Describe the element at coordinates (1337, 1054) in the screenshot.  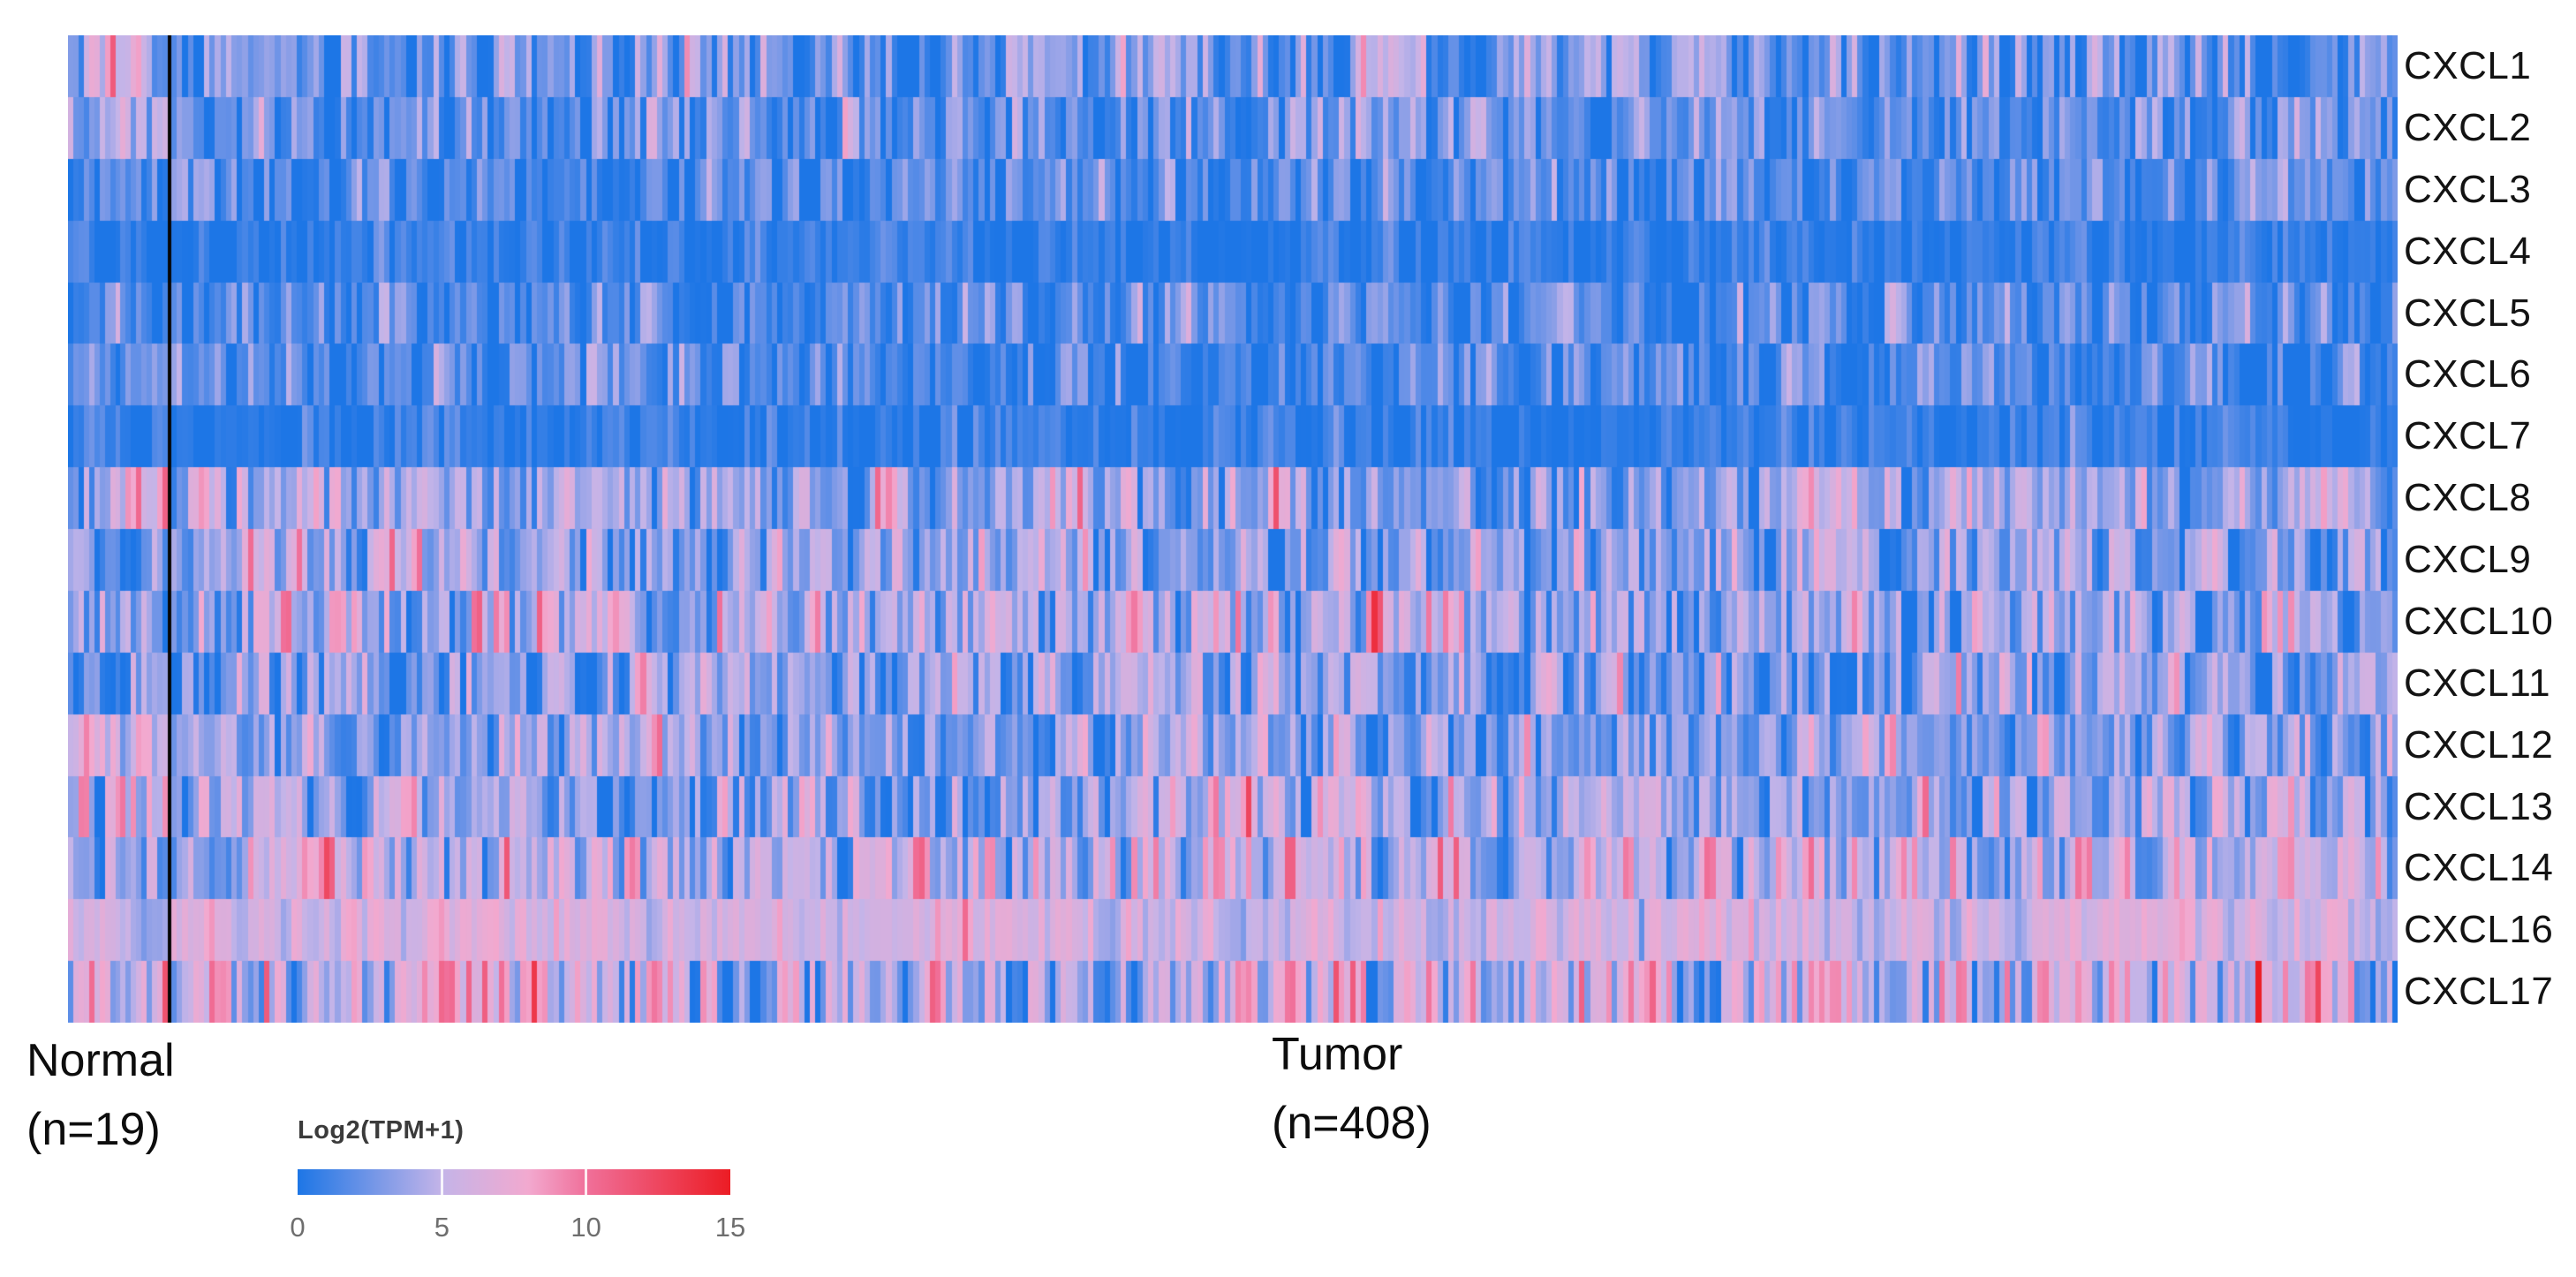
I see `group-tumor-name: Tumor` at that location.